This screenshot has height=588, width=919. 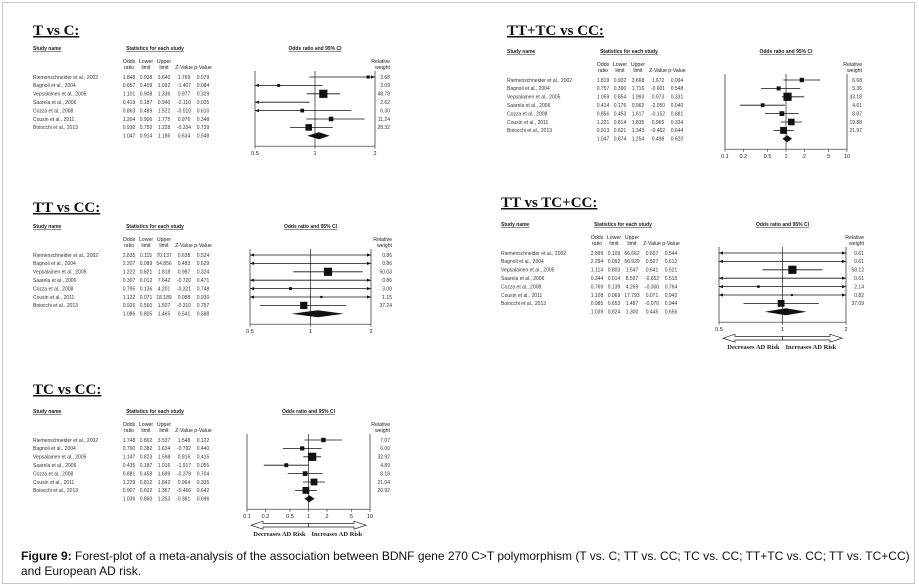 I want to click on stat-value: 0.331, so click(x=677, y=98).